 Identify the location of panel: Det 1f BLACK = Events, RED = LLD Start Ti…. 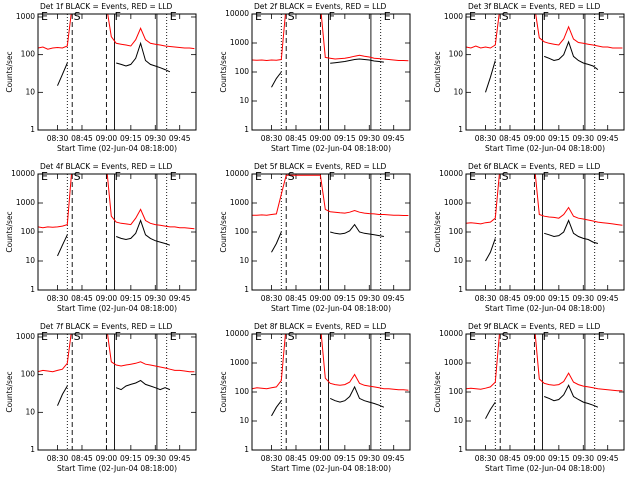
(101, 77).